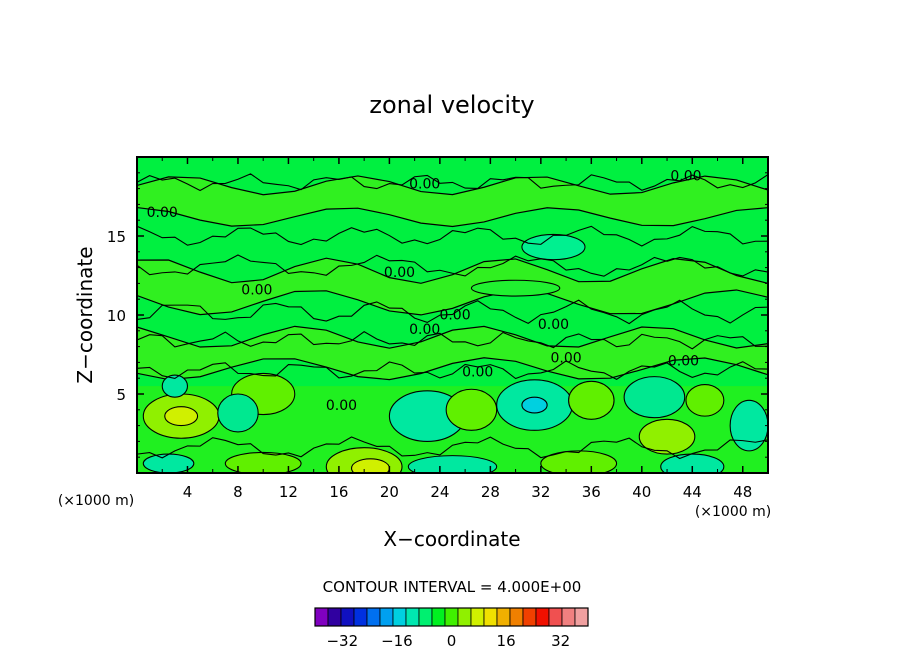  I want to click on colorbar-label: 32, so click(560, 641).